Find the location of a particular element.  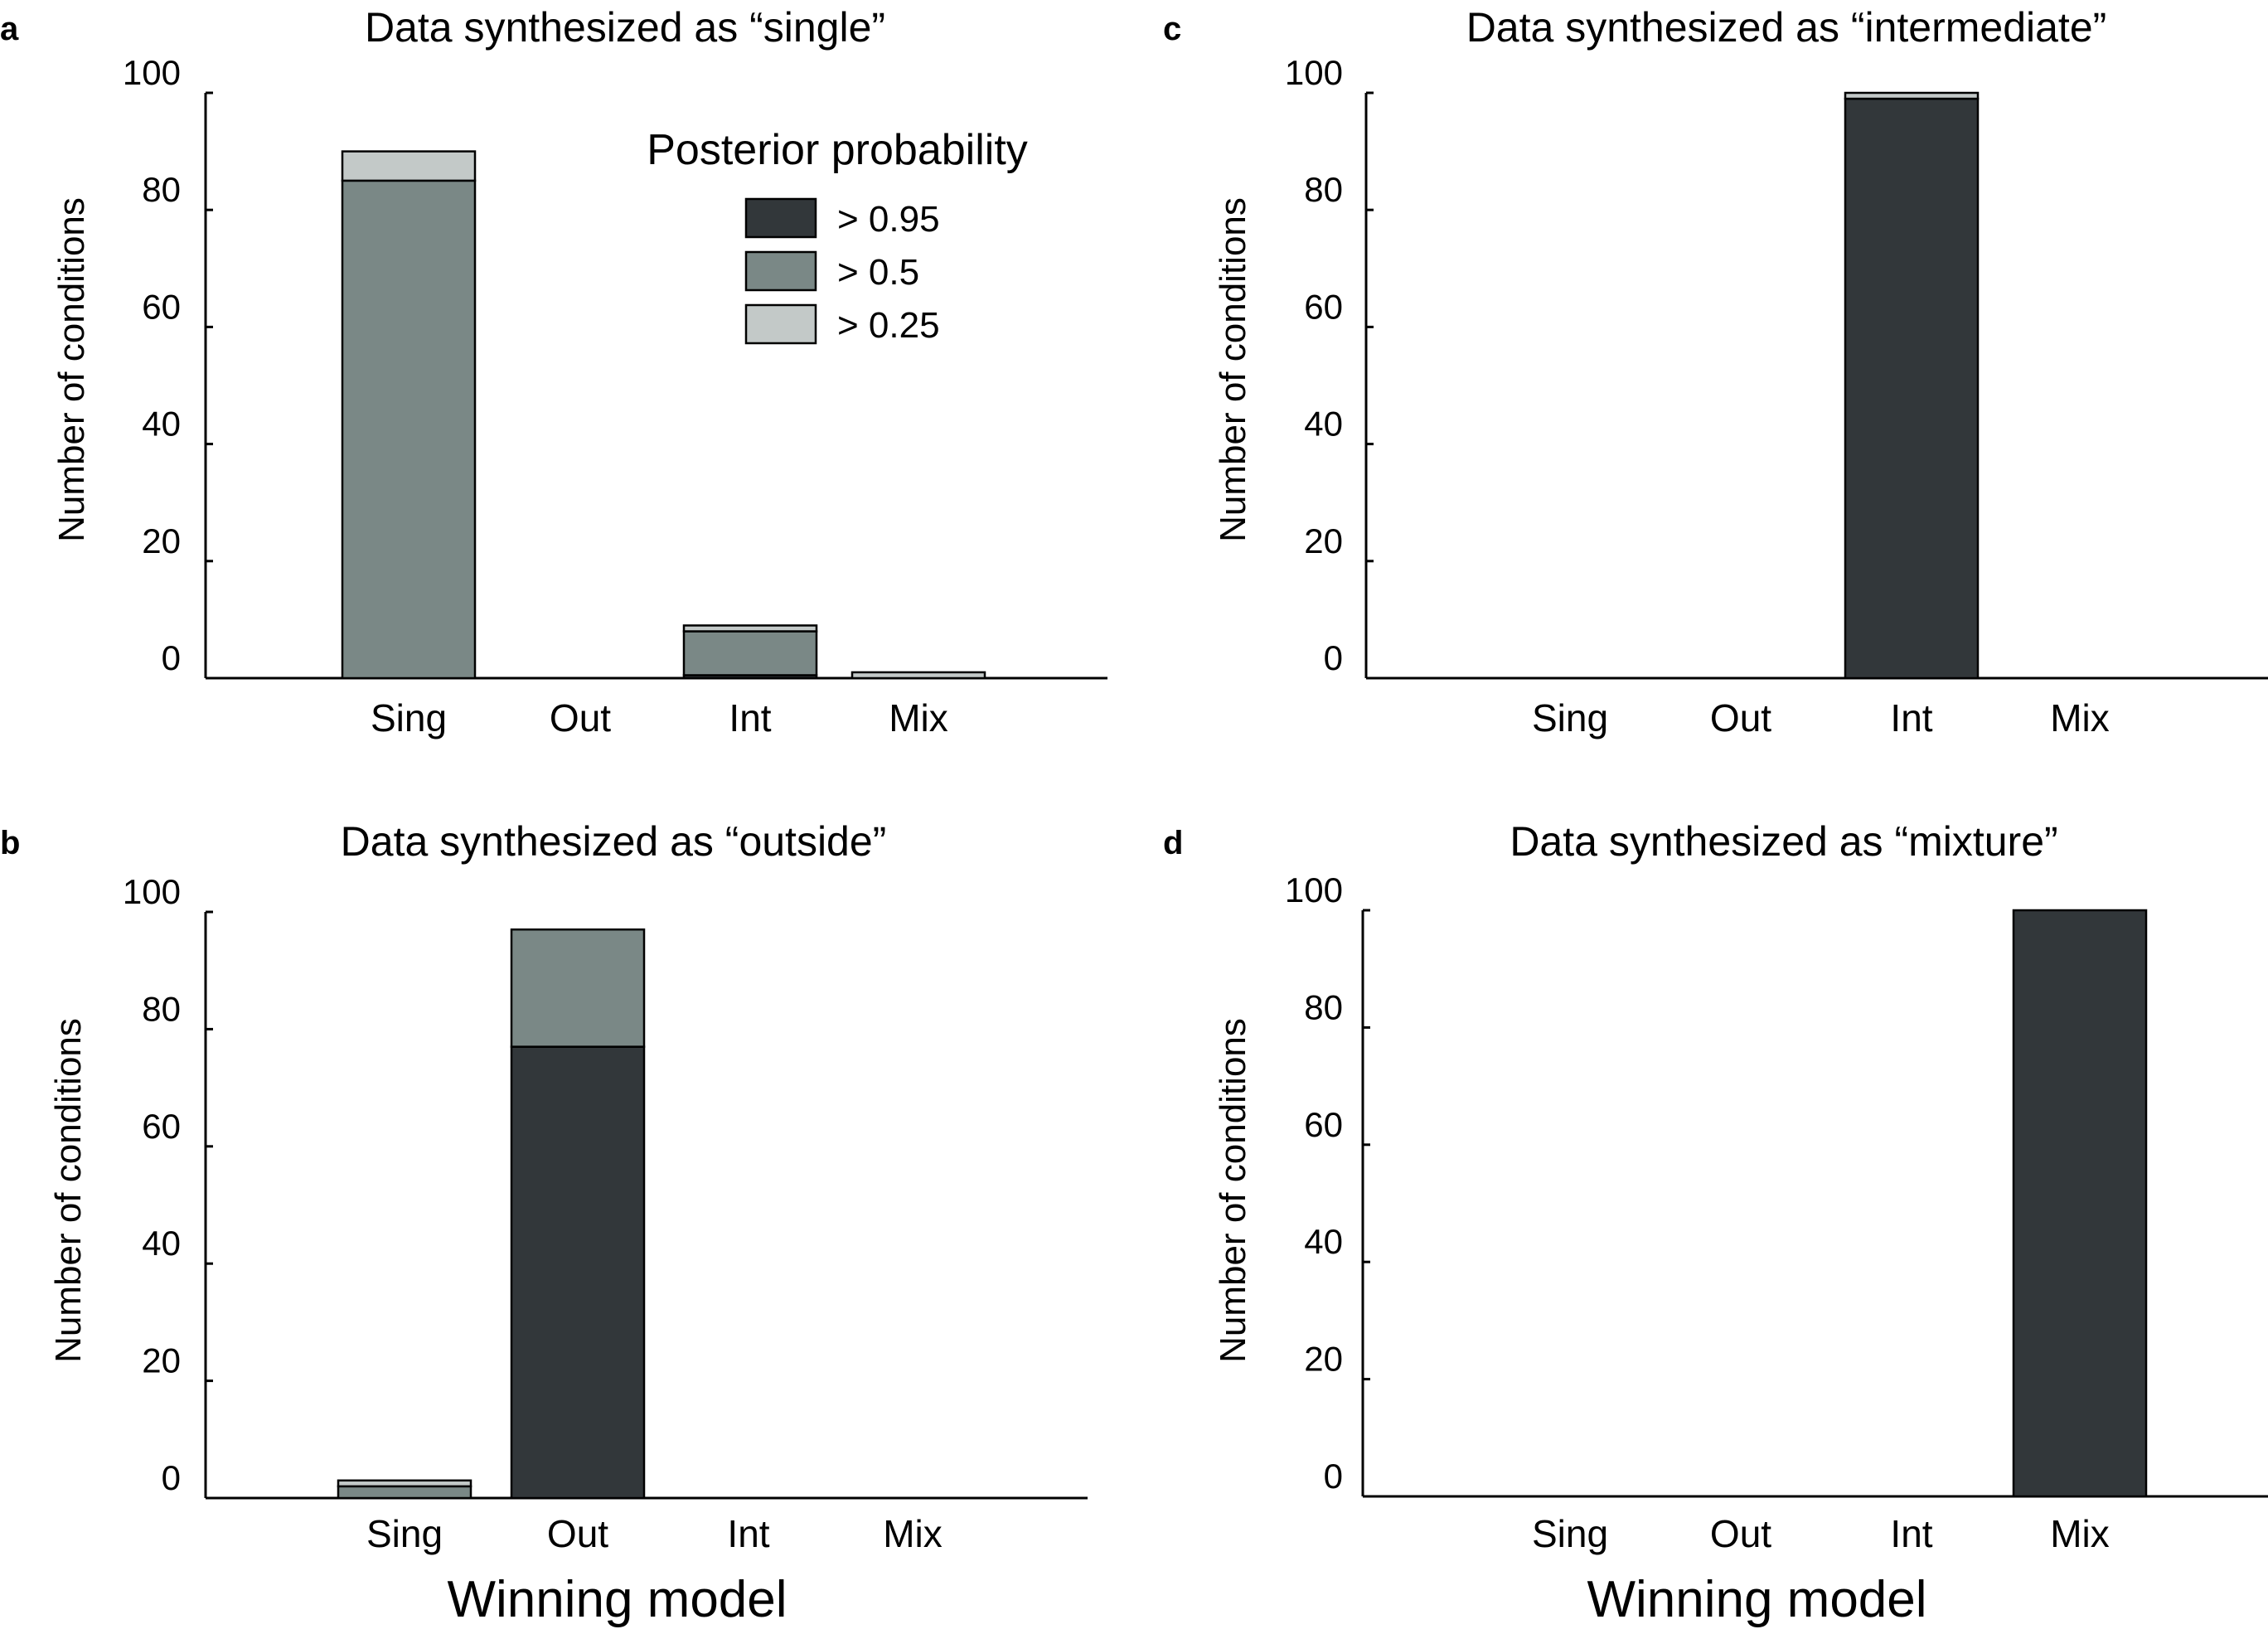

panel-letter: d is located at coordinates (1173, 843).